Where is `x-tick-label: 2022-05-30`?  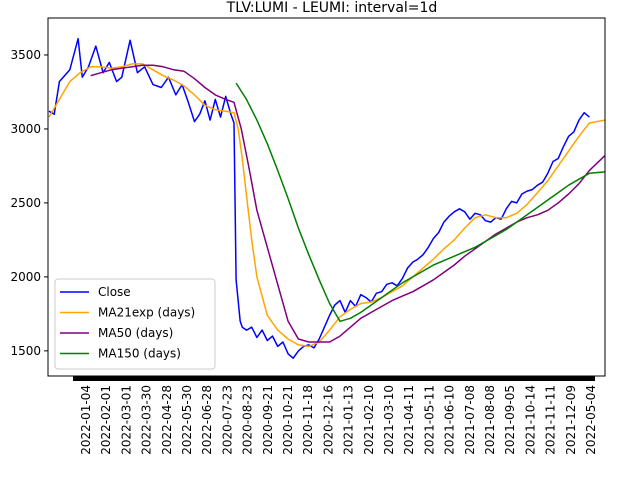 x-tick-label: 2022-05-30 is located at coordinates (187, 420).